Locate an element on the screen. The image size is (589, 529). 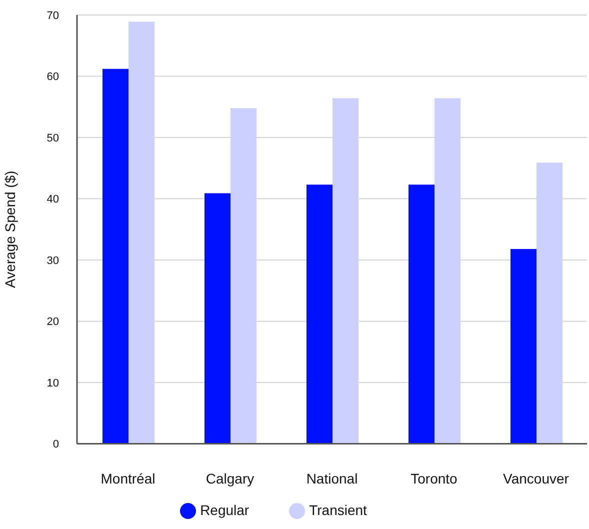
y-axis-title: Average Spend ($) is located at coordinates (10, 229).